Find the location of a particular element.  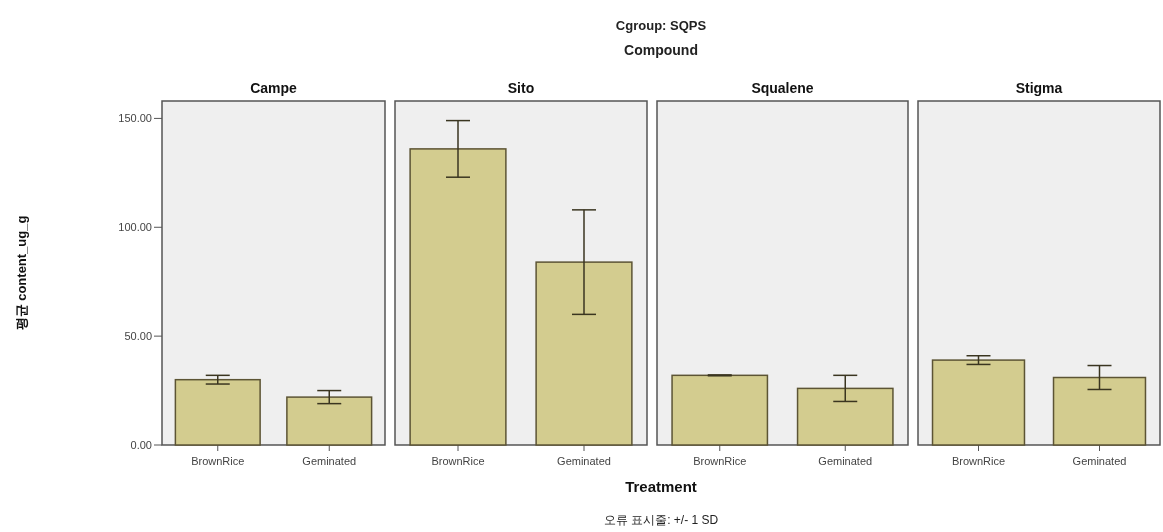

y-axis-title: 평균 content_ug_g is located at coordinates (21, 273).